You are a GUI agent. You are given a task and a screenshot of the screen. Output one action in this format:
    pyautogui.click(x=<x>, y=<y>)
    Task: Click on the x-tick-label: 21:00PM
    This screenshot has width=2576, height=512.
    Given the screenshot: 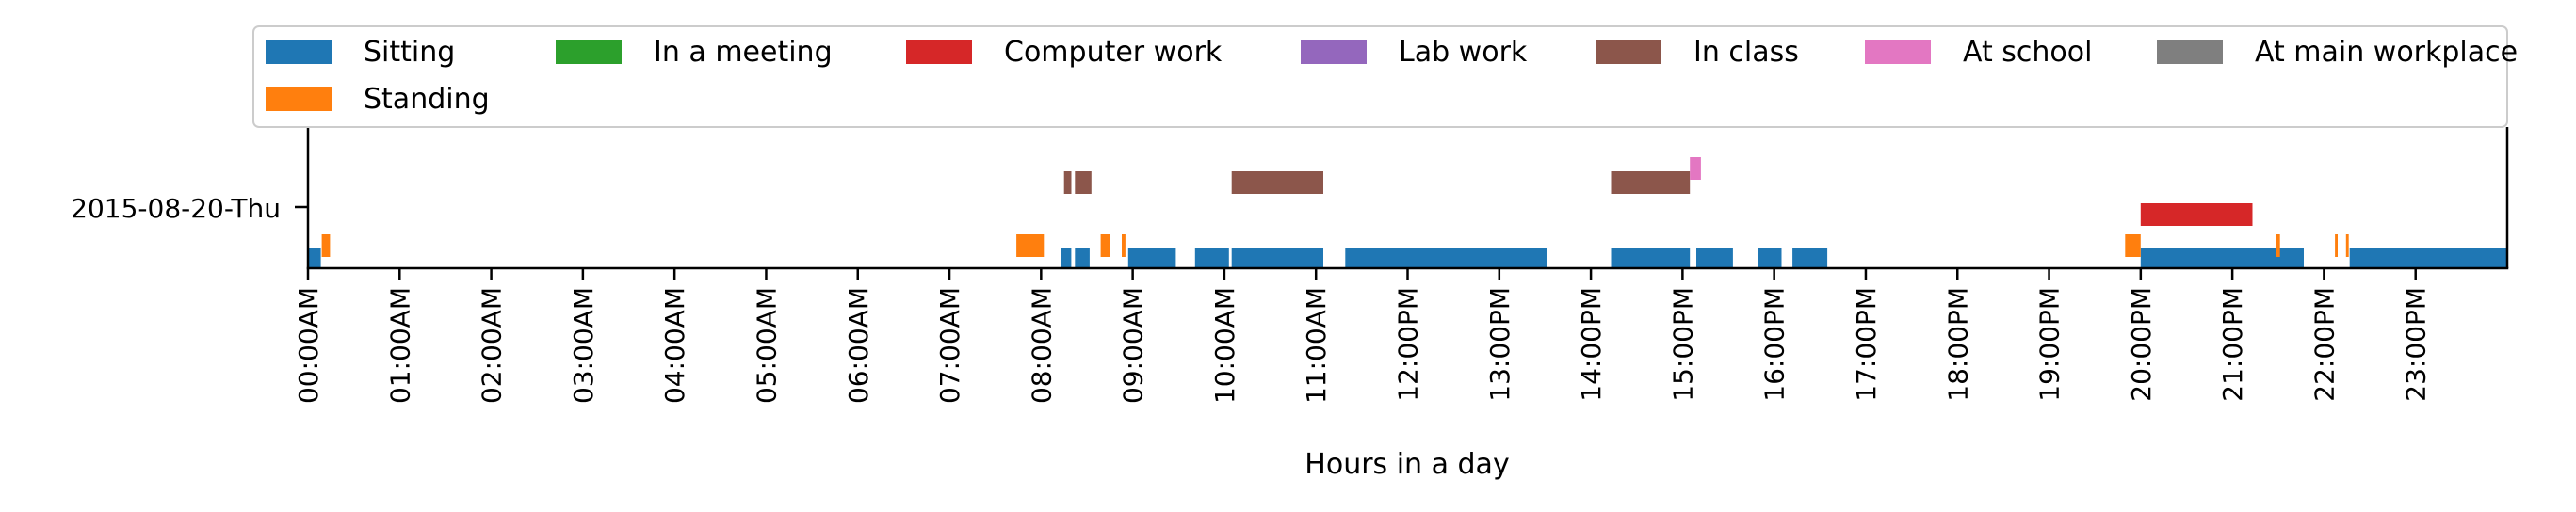 What is the action you would take?
    pyautogui.click(x=2232, y=344)
    